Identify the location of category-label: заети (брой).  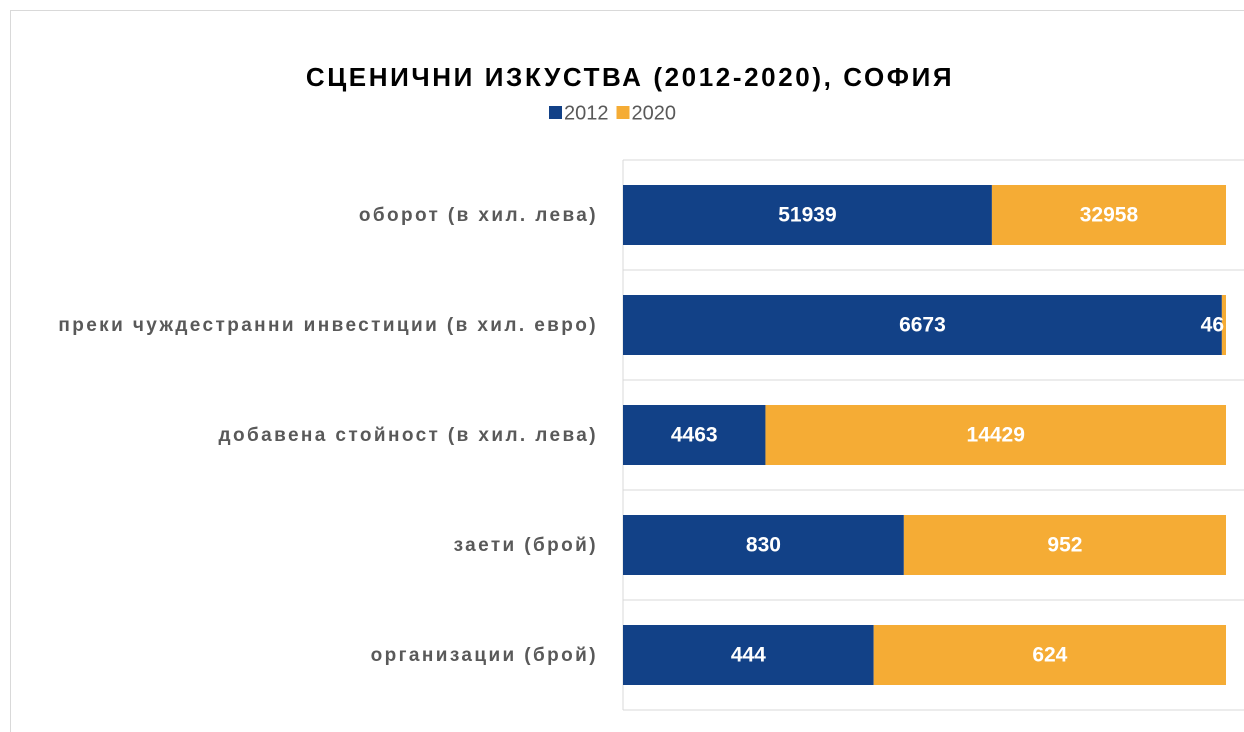
(525, 545).